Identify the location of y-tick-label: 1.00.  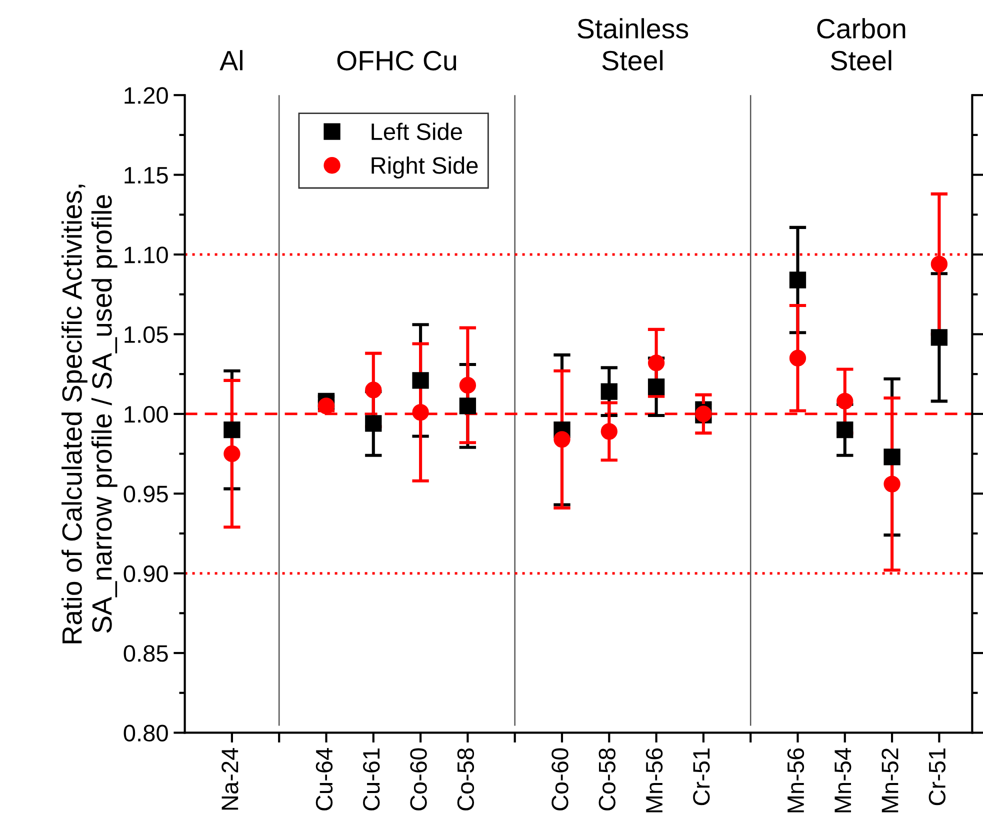
(146, 414).